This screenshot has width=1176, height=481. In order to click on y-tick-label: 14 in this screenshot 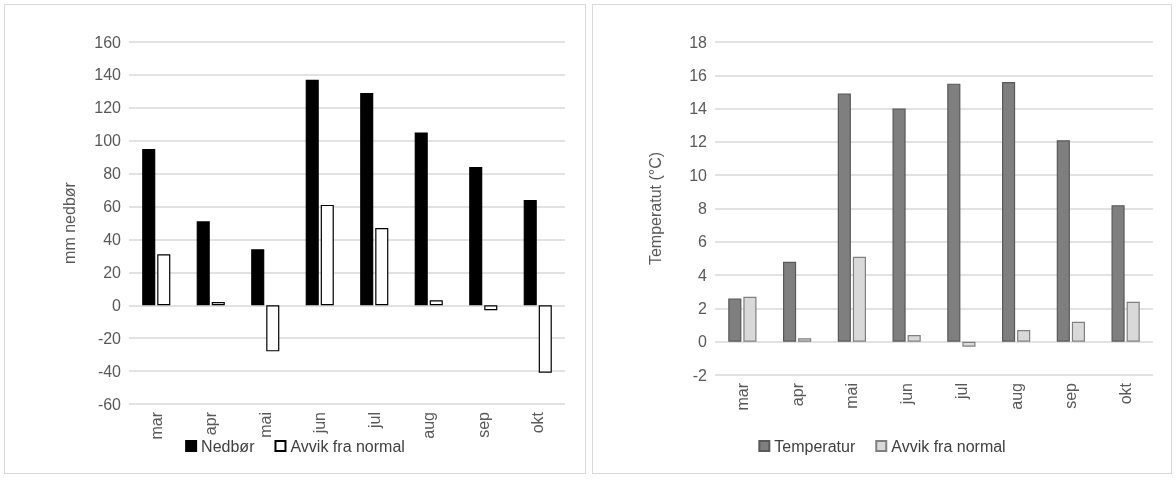, I will do `click(698, 109)`.